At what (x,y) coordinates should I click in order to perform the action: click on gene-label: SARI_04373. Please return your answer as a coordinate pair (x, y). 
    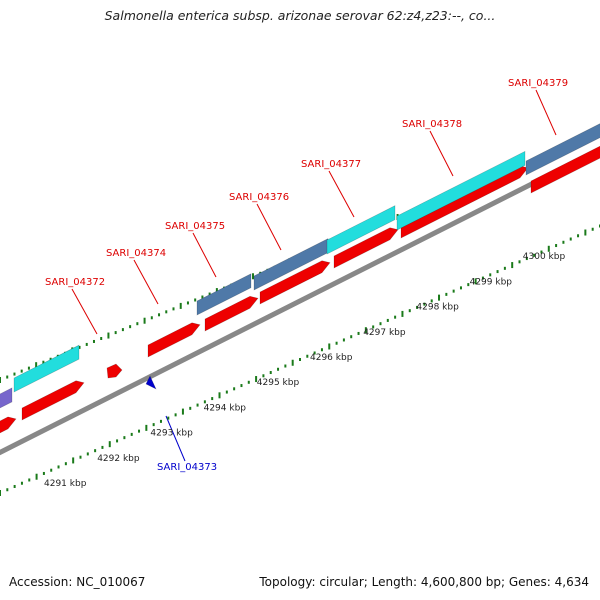
    Looking at the image, I should click on (187, 467).